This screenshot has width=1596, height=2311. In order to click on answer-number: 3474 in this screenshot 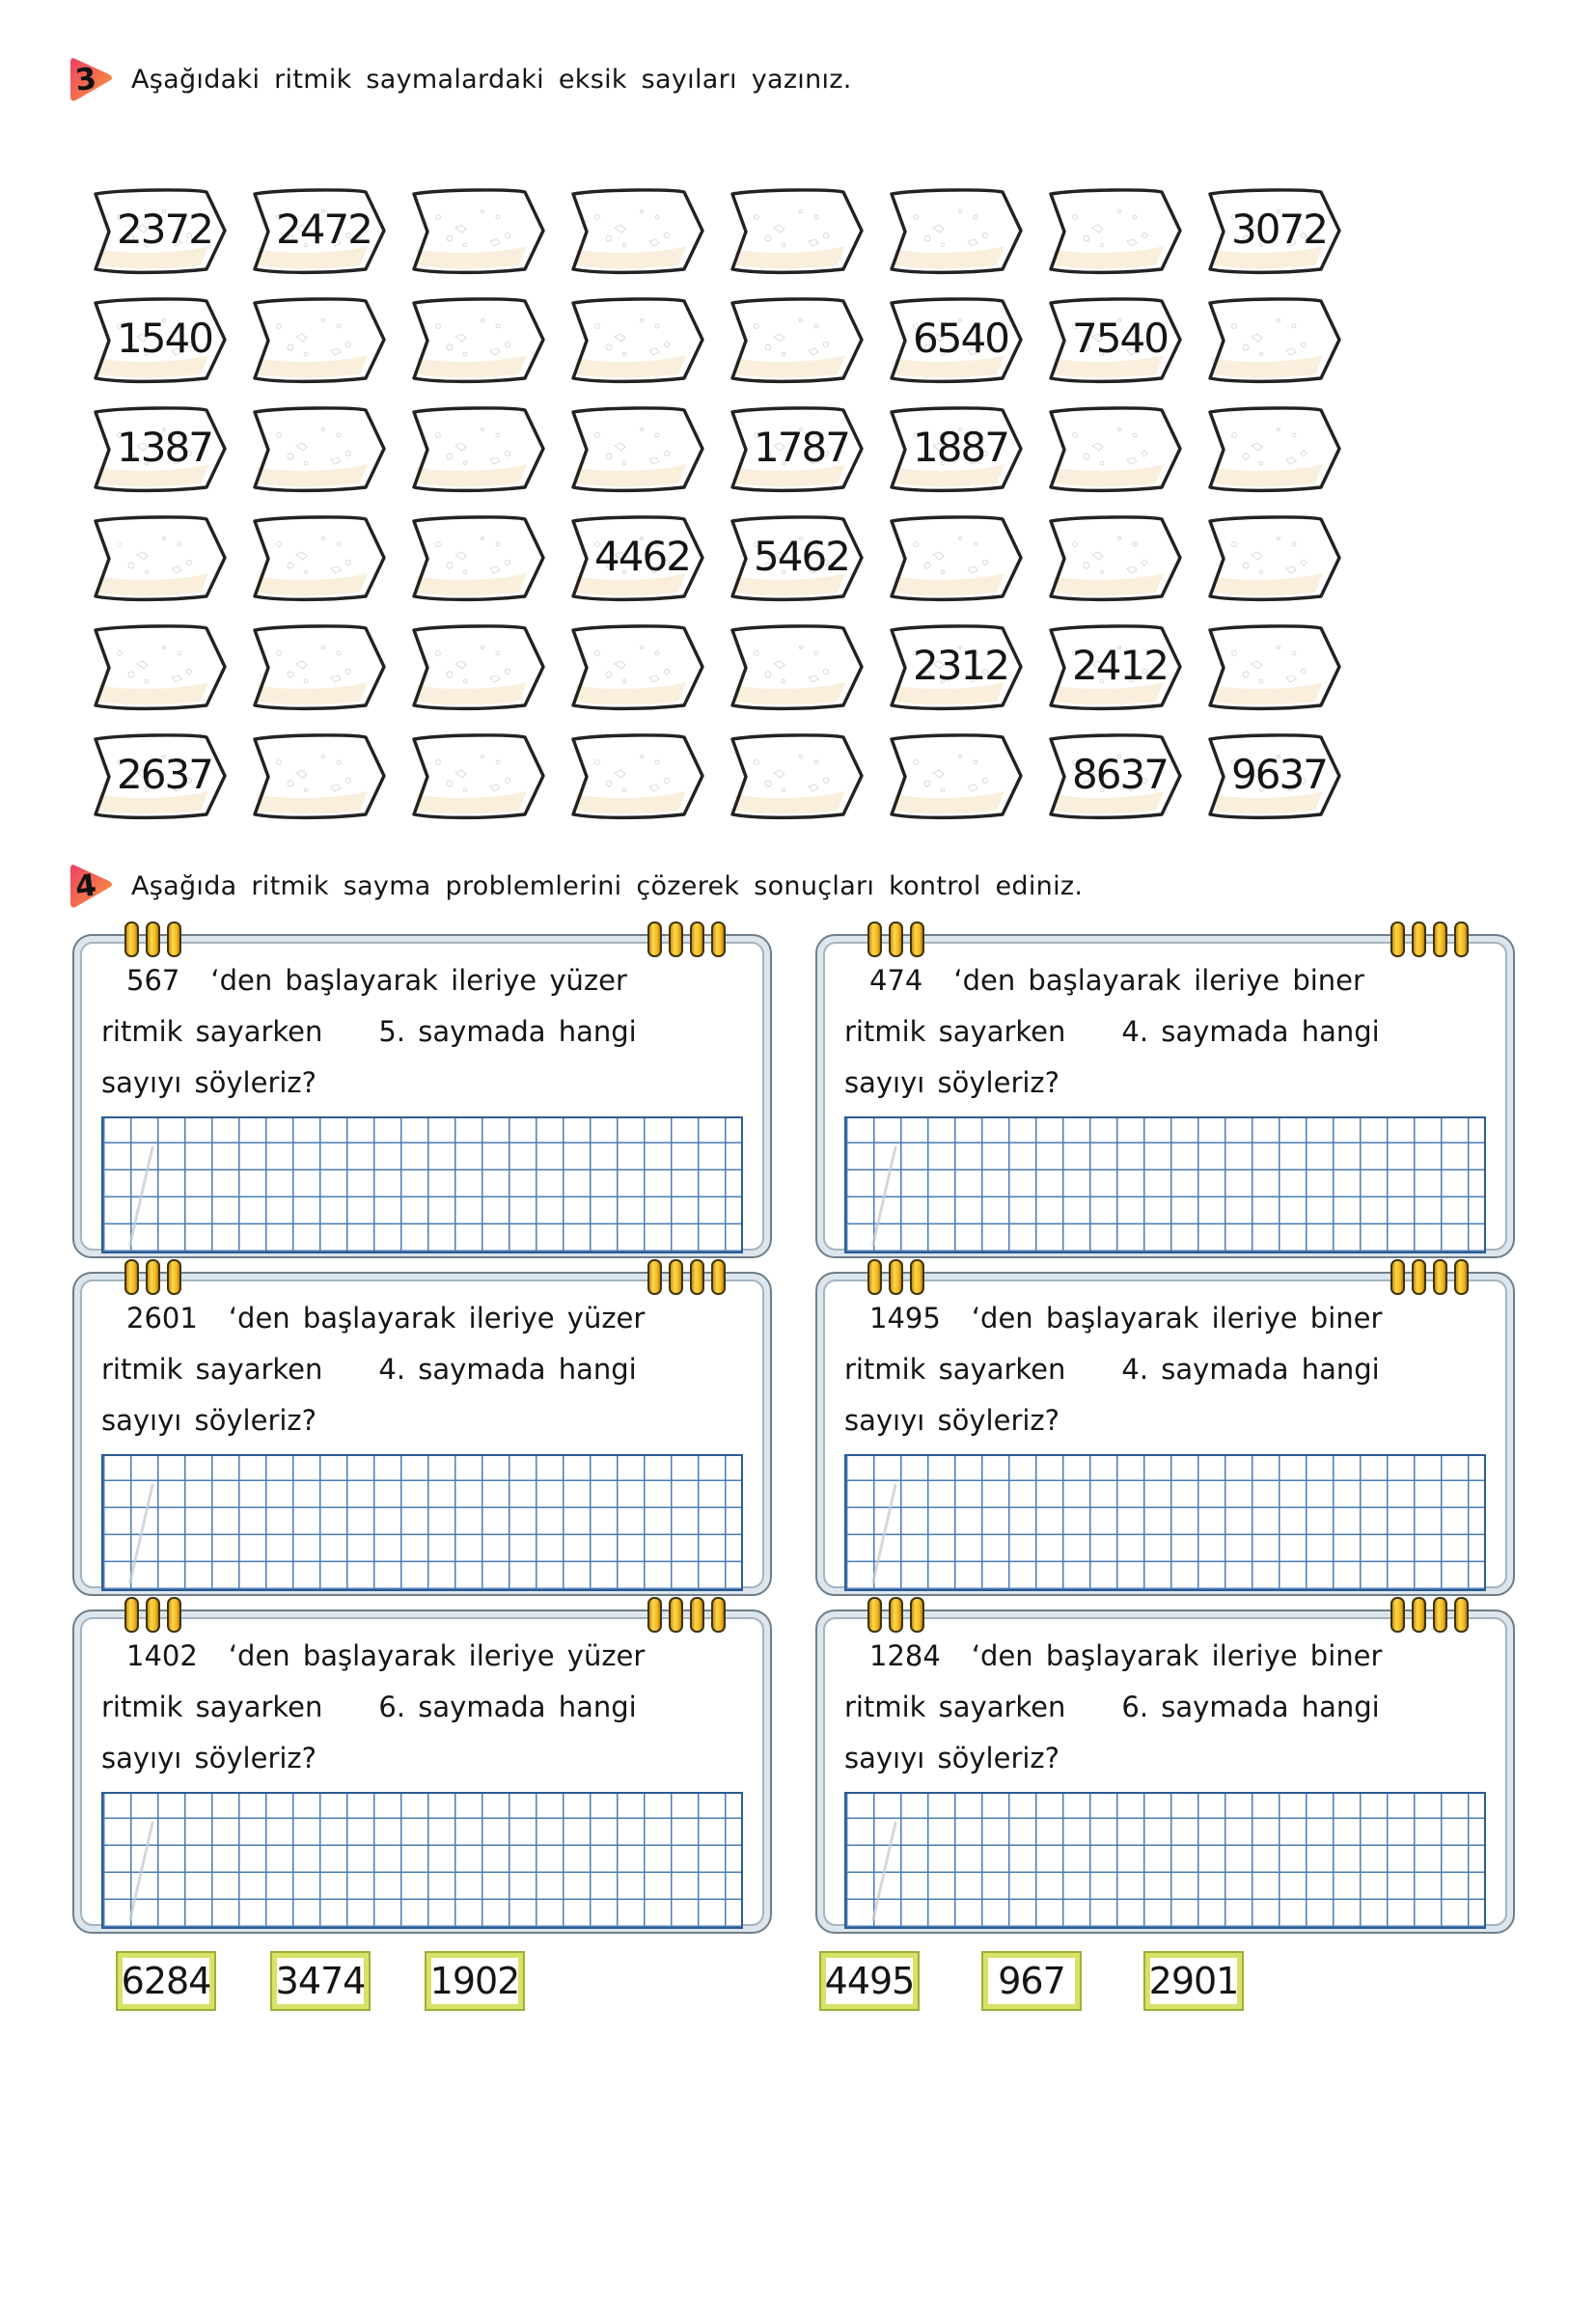, I will do `click(321, 1981)`.